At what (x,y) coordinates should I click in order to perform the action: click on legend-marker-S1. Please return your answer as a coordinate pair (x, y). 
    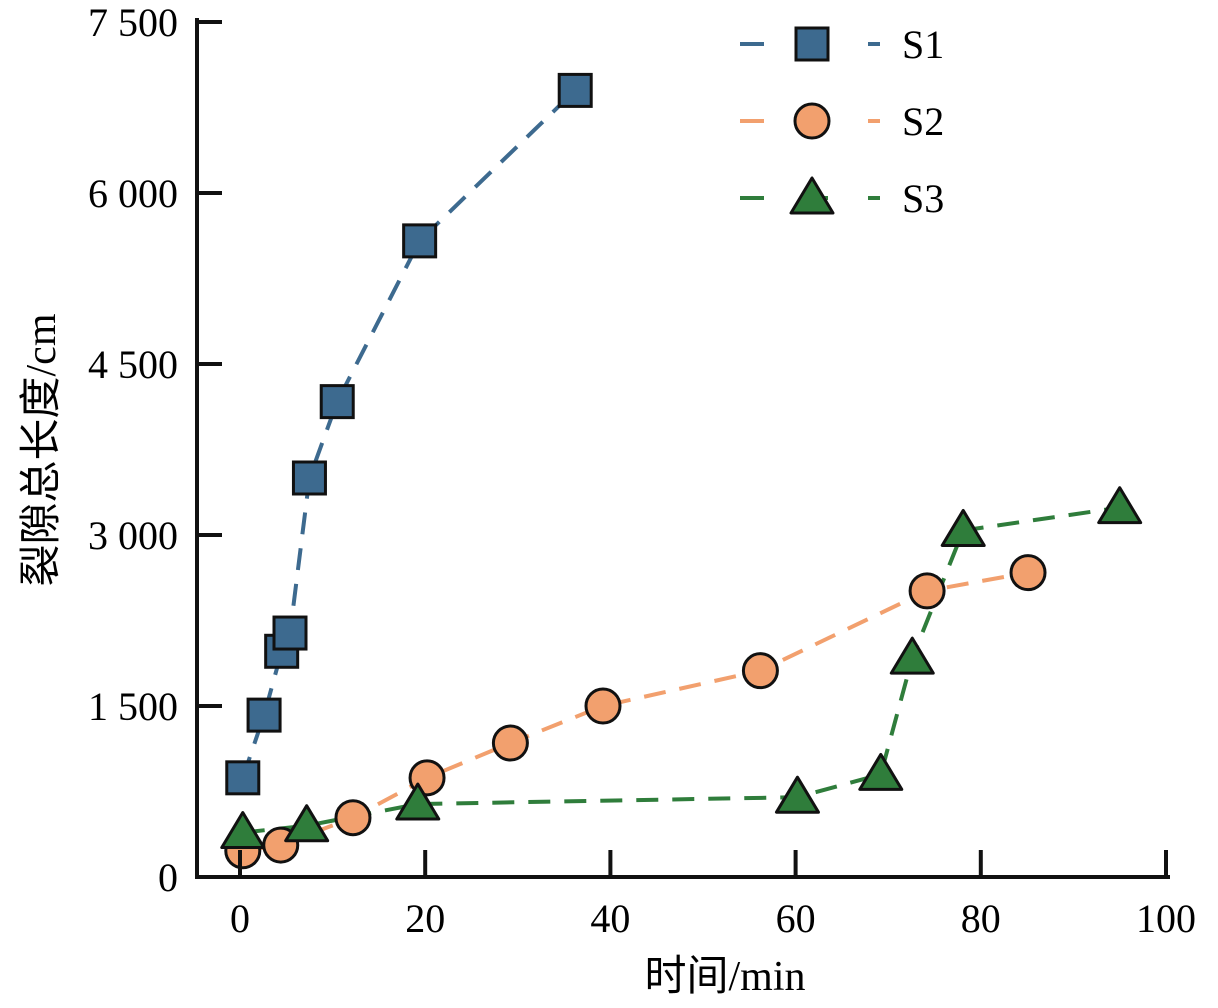
    Looking at the image, I should click on (812, 44).